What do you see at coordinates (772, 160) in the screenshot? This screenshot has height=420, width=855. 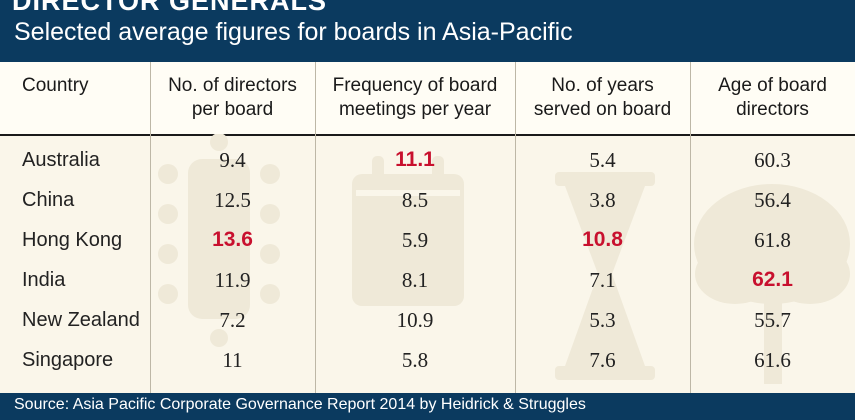 I see `value-cell: 60.3` at bounding box center [772, 160].